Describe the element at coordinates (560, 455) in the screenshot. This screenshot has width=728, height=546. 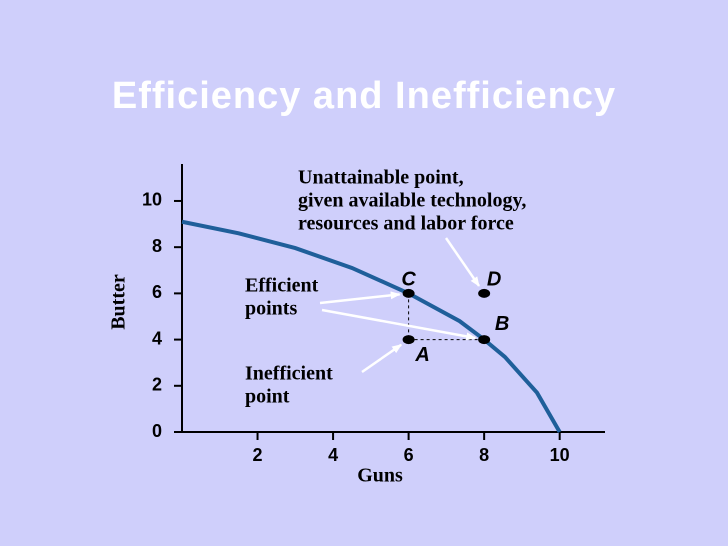
I see `x-tick-label: 10` at that location.